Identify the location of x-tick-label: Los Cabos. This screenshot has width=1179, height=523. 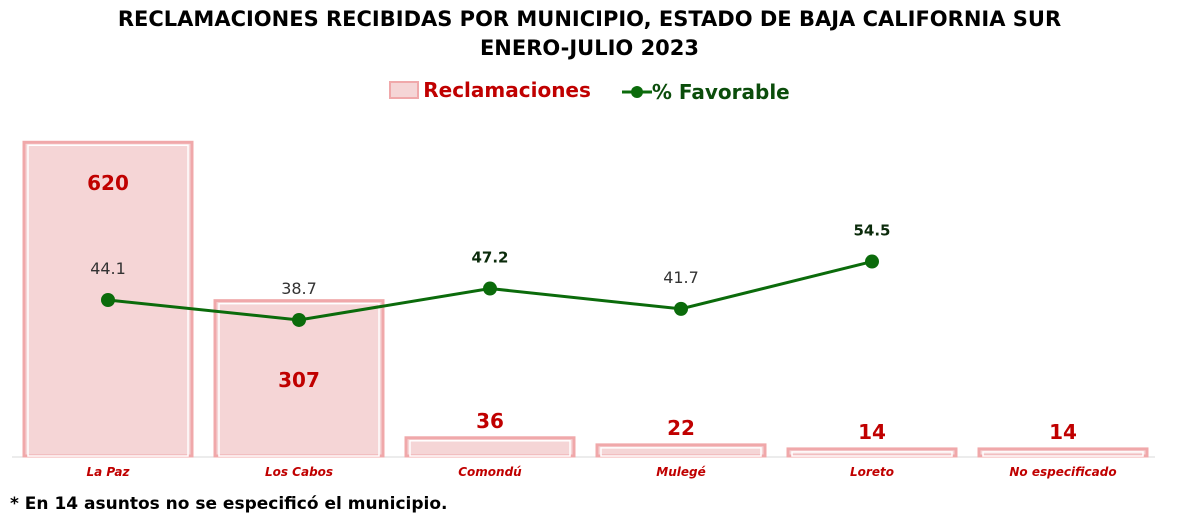
(299, 472).